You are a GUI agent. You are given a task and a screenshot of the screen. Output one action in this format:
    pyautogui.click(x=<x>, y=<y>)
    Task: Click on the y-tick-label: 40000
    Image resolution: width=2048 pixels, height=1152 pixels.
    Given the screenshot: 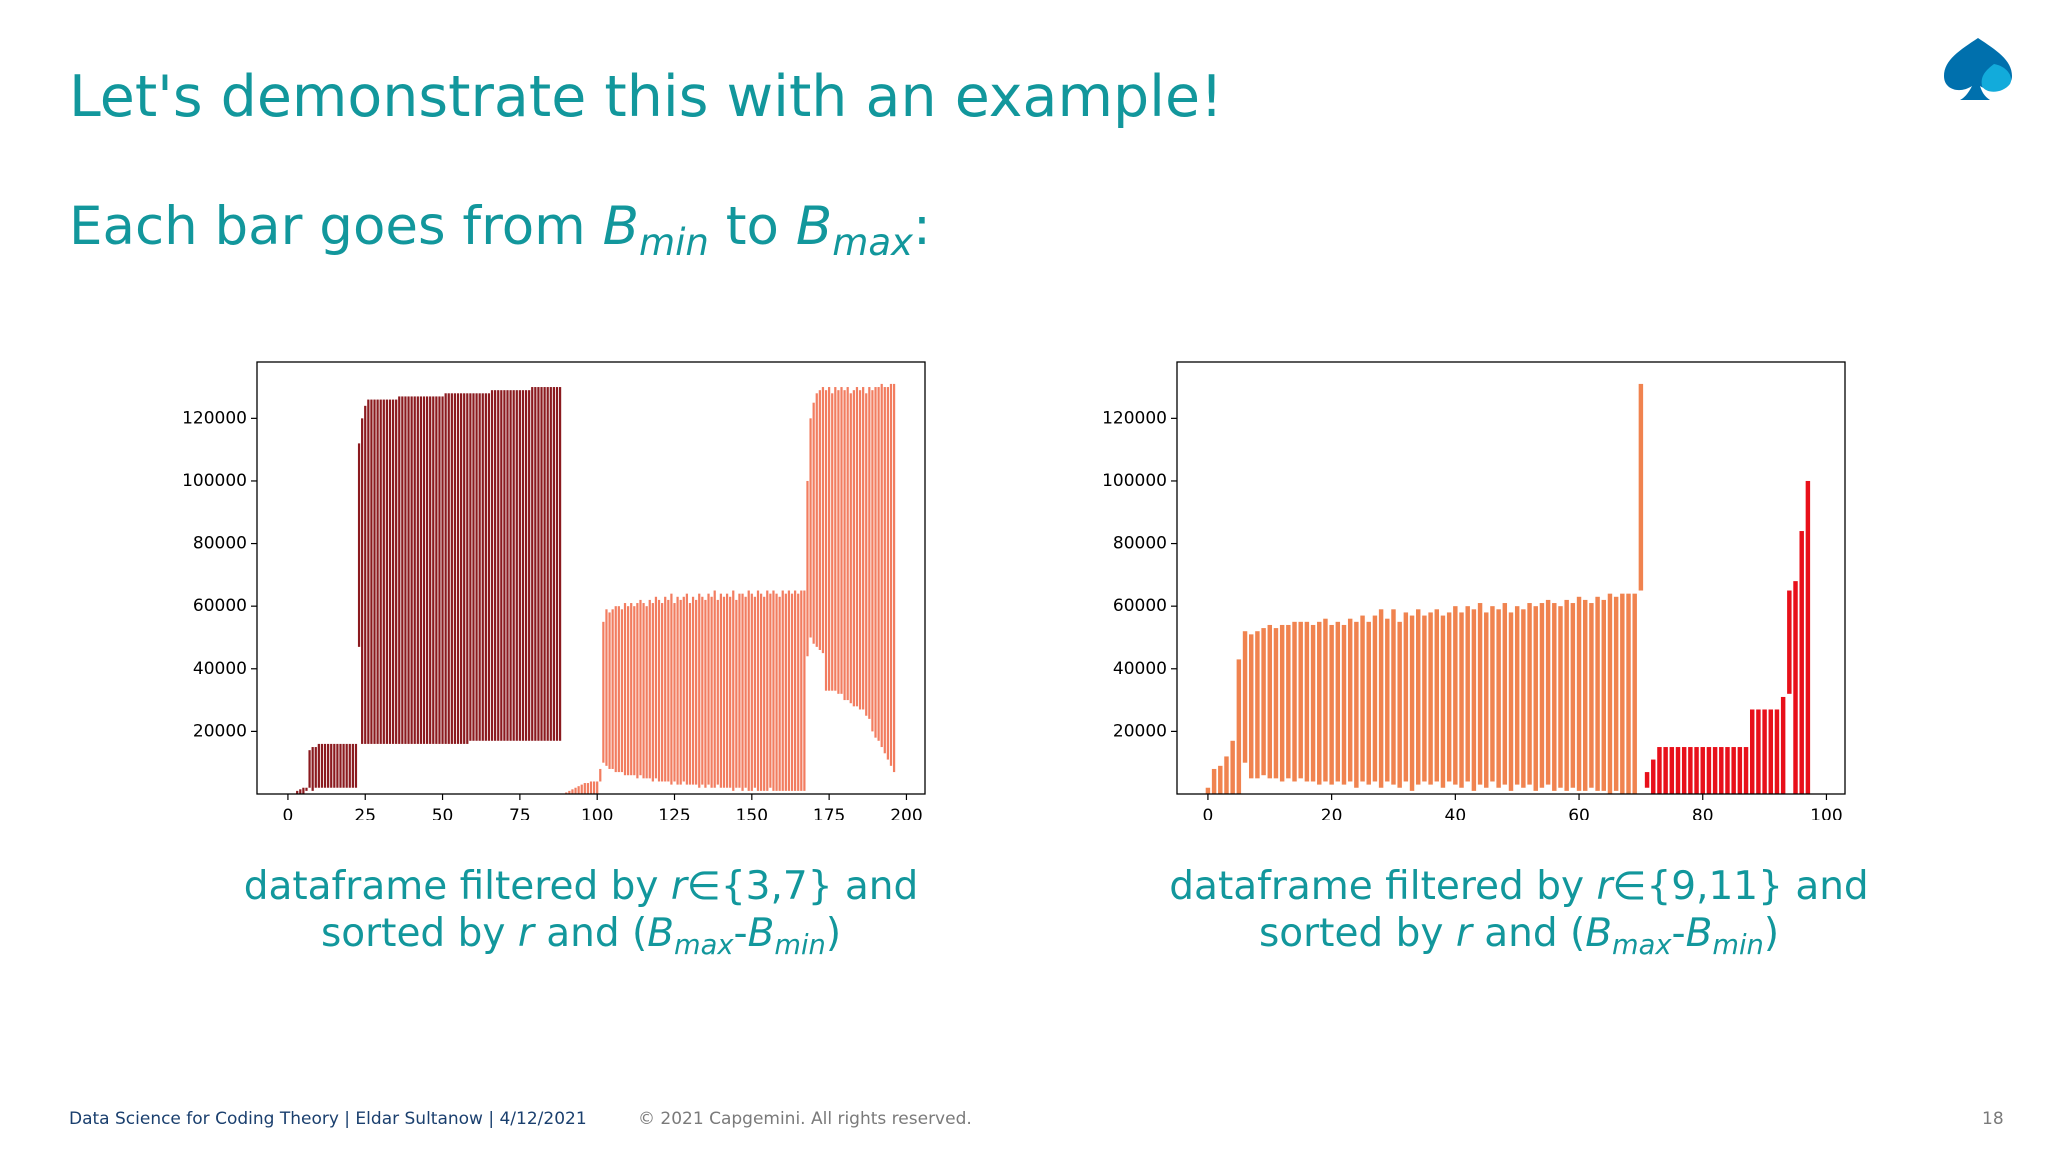 What is the action you would take?
    pyautogui.click(x=220, y=669)
    